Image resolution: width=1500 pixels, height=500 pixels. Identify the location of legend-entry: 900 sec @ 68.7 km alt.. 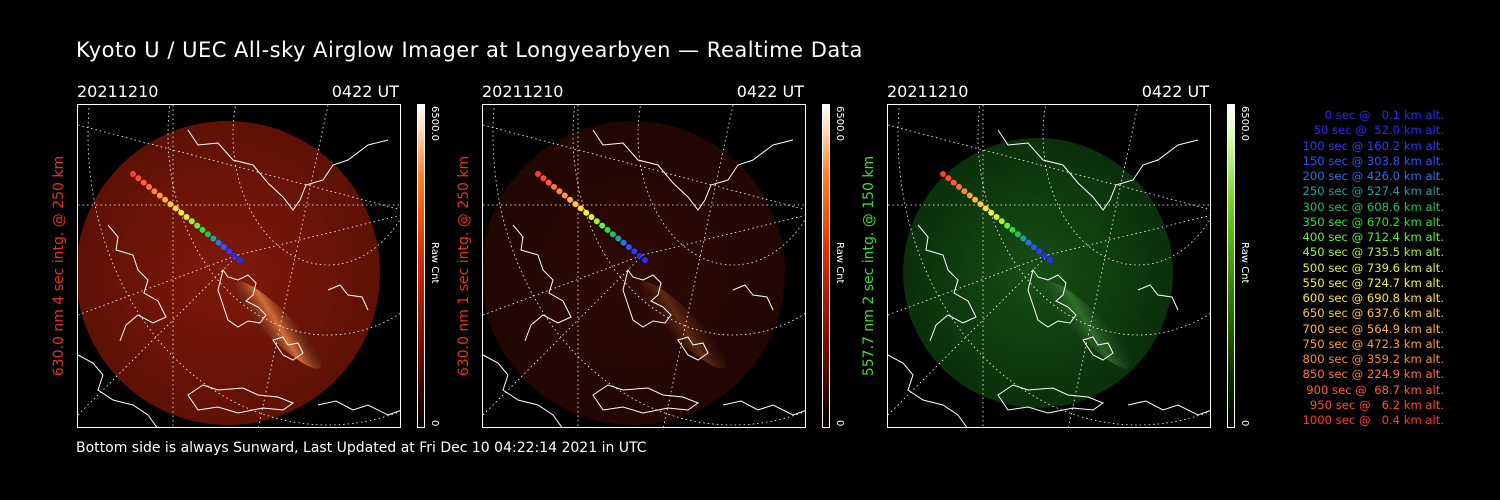
(1375, 389).